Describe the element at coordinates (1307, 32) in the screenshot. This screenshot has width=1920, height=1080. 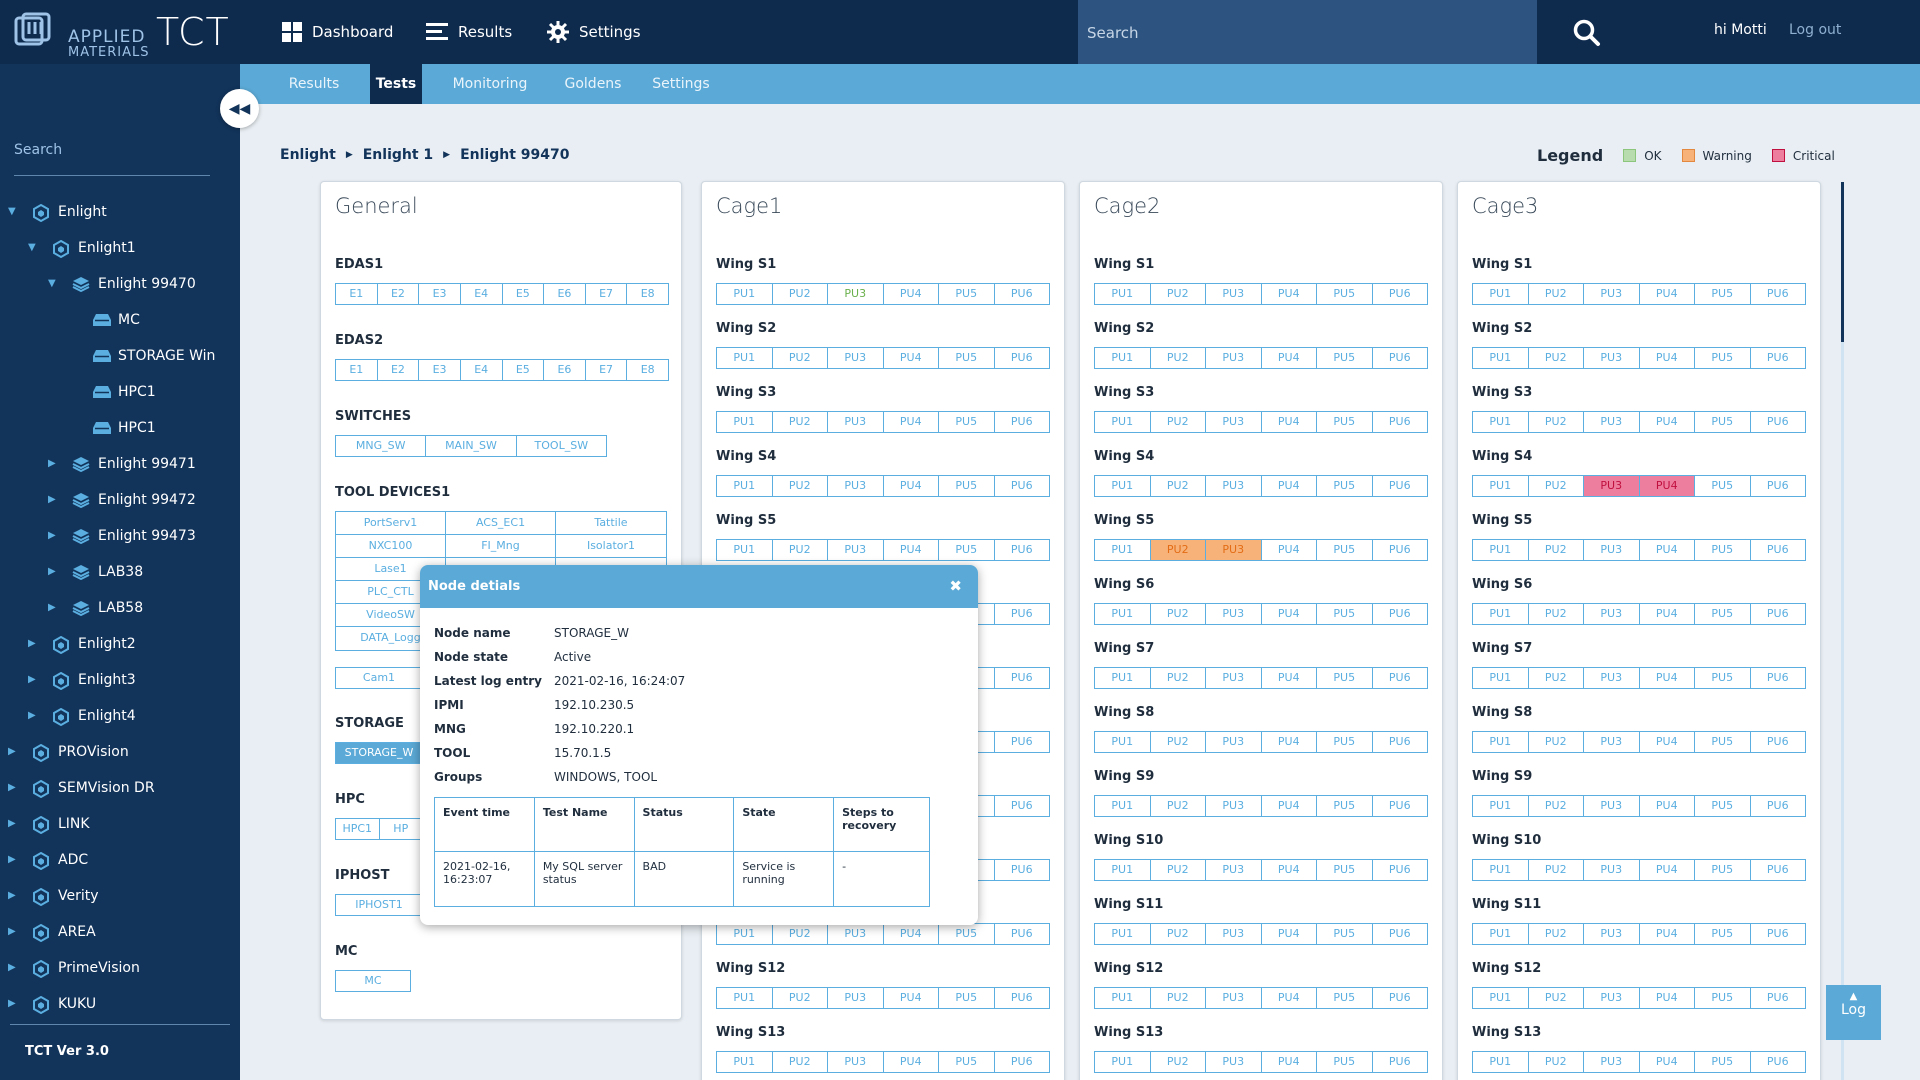
I see `search-input: Search` at that location.